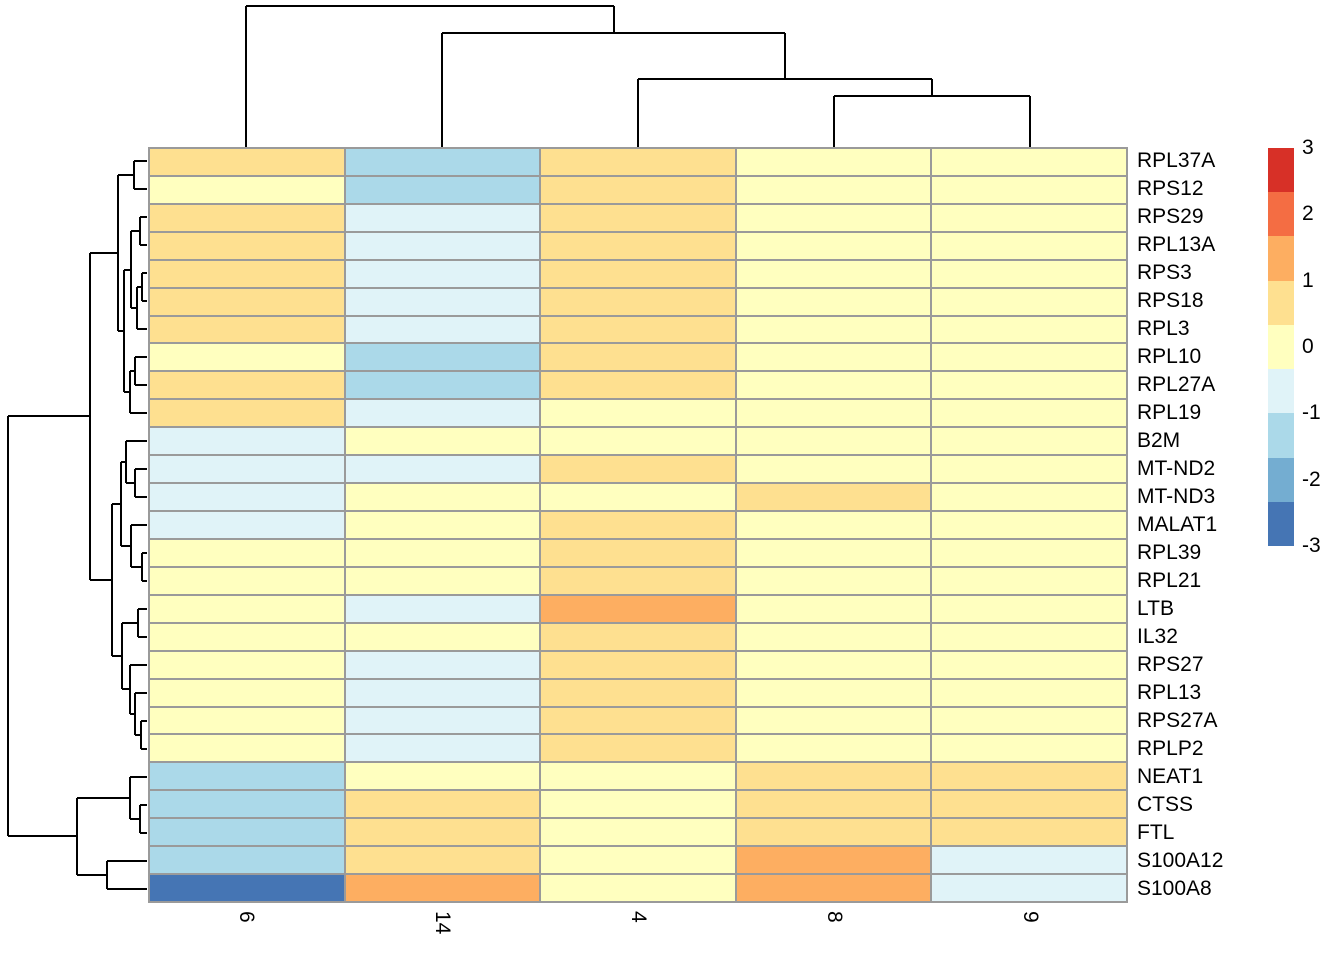  I want to click on legend-tick-label: 1, so click(1308, 280).